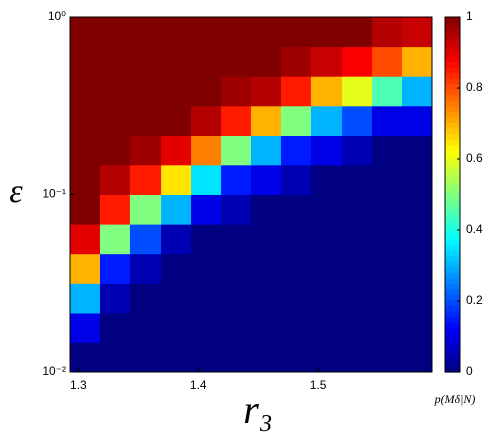 The height and width of the screenshot is (440, 498). What do you see at coordinates (198, 385) in the screenshot?
I see `x-tick-label: 1.4` at bounding box center [198, 385].